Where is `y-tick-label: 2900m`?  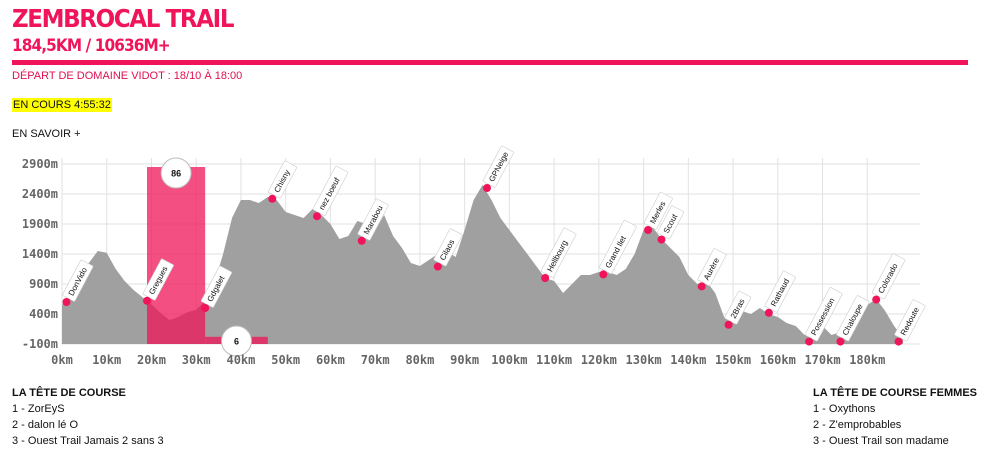 y-tick-label: 2900m is located at coordinates (40, 164).